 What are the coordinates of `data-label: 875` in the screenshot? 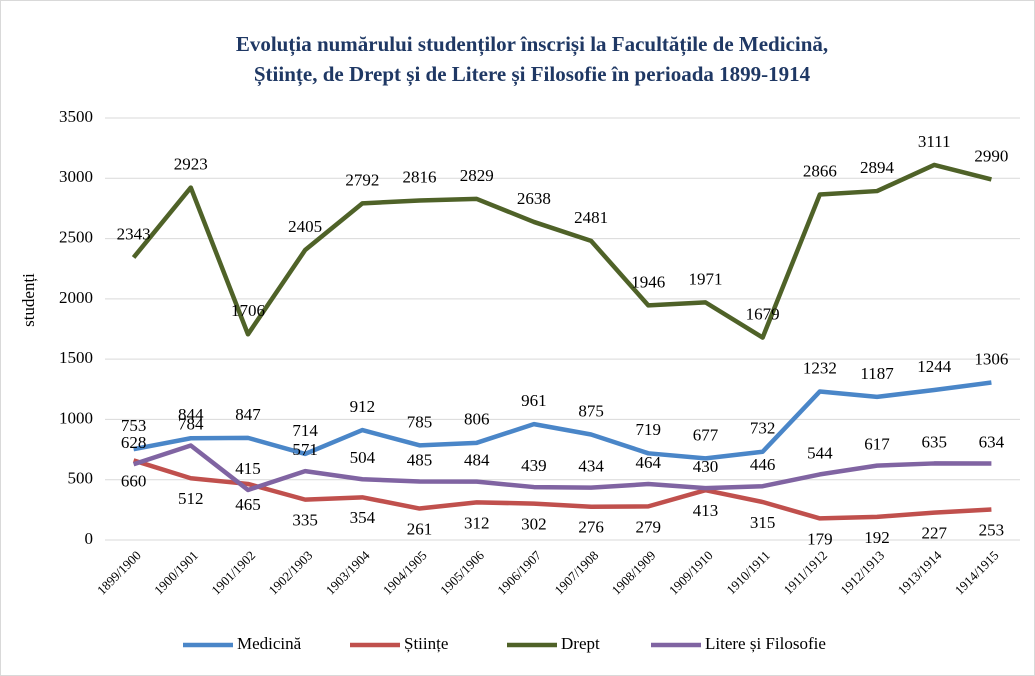 It's located at (591, 410).